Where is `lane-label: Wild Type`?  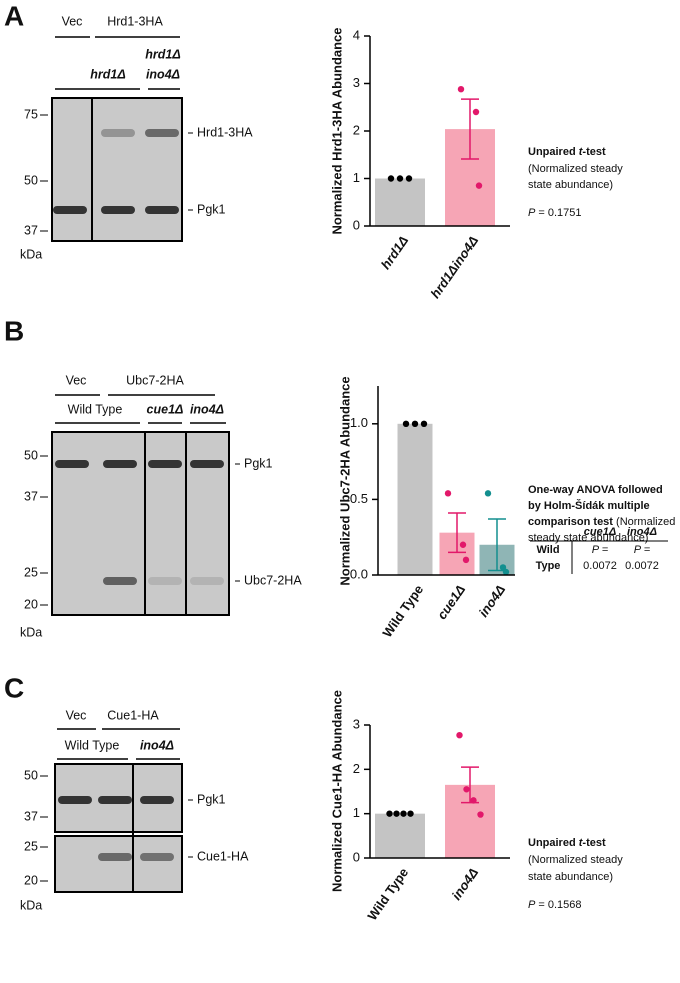
lane-label: Wild Type is located at coordinates (92, 745).